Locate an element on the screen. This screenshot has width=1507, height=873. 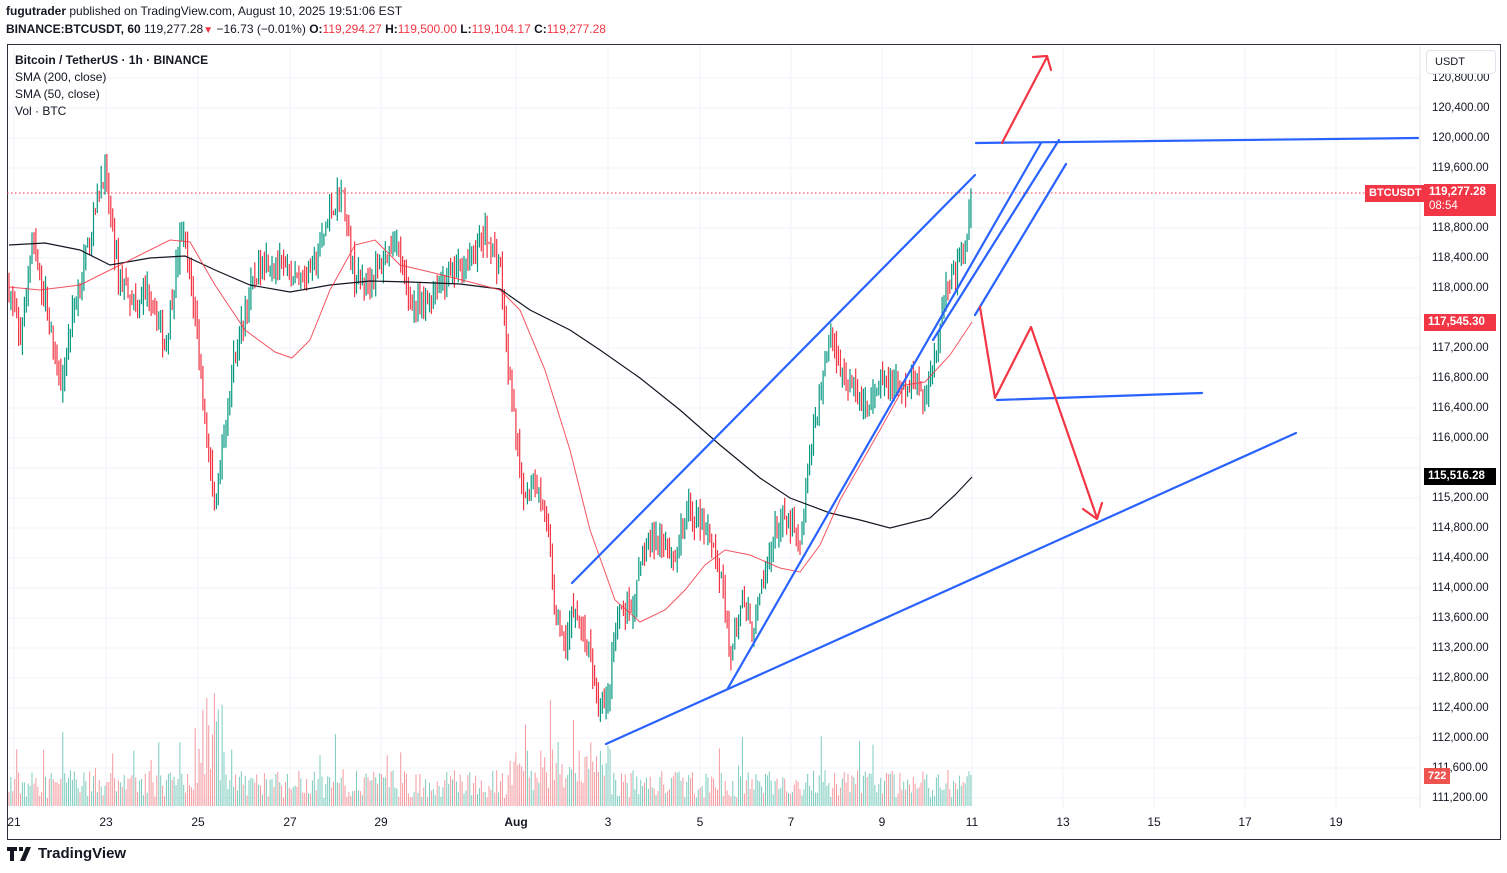
price-axis-label: 116,800.00 is located at coordinates (1460, 378).